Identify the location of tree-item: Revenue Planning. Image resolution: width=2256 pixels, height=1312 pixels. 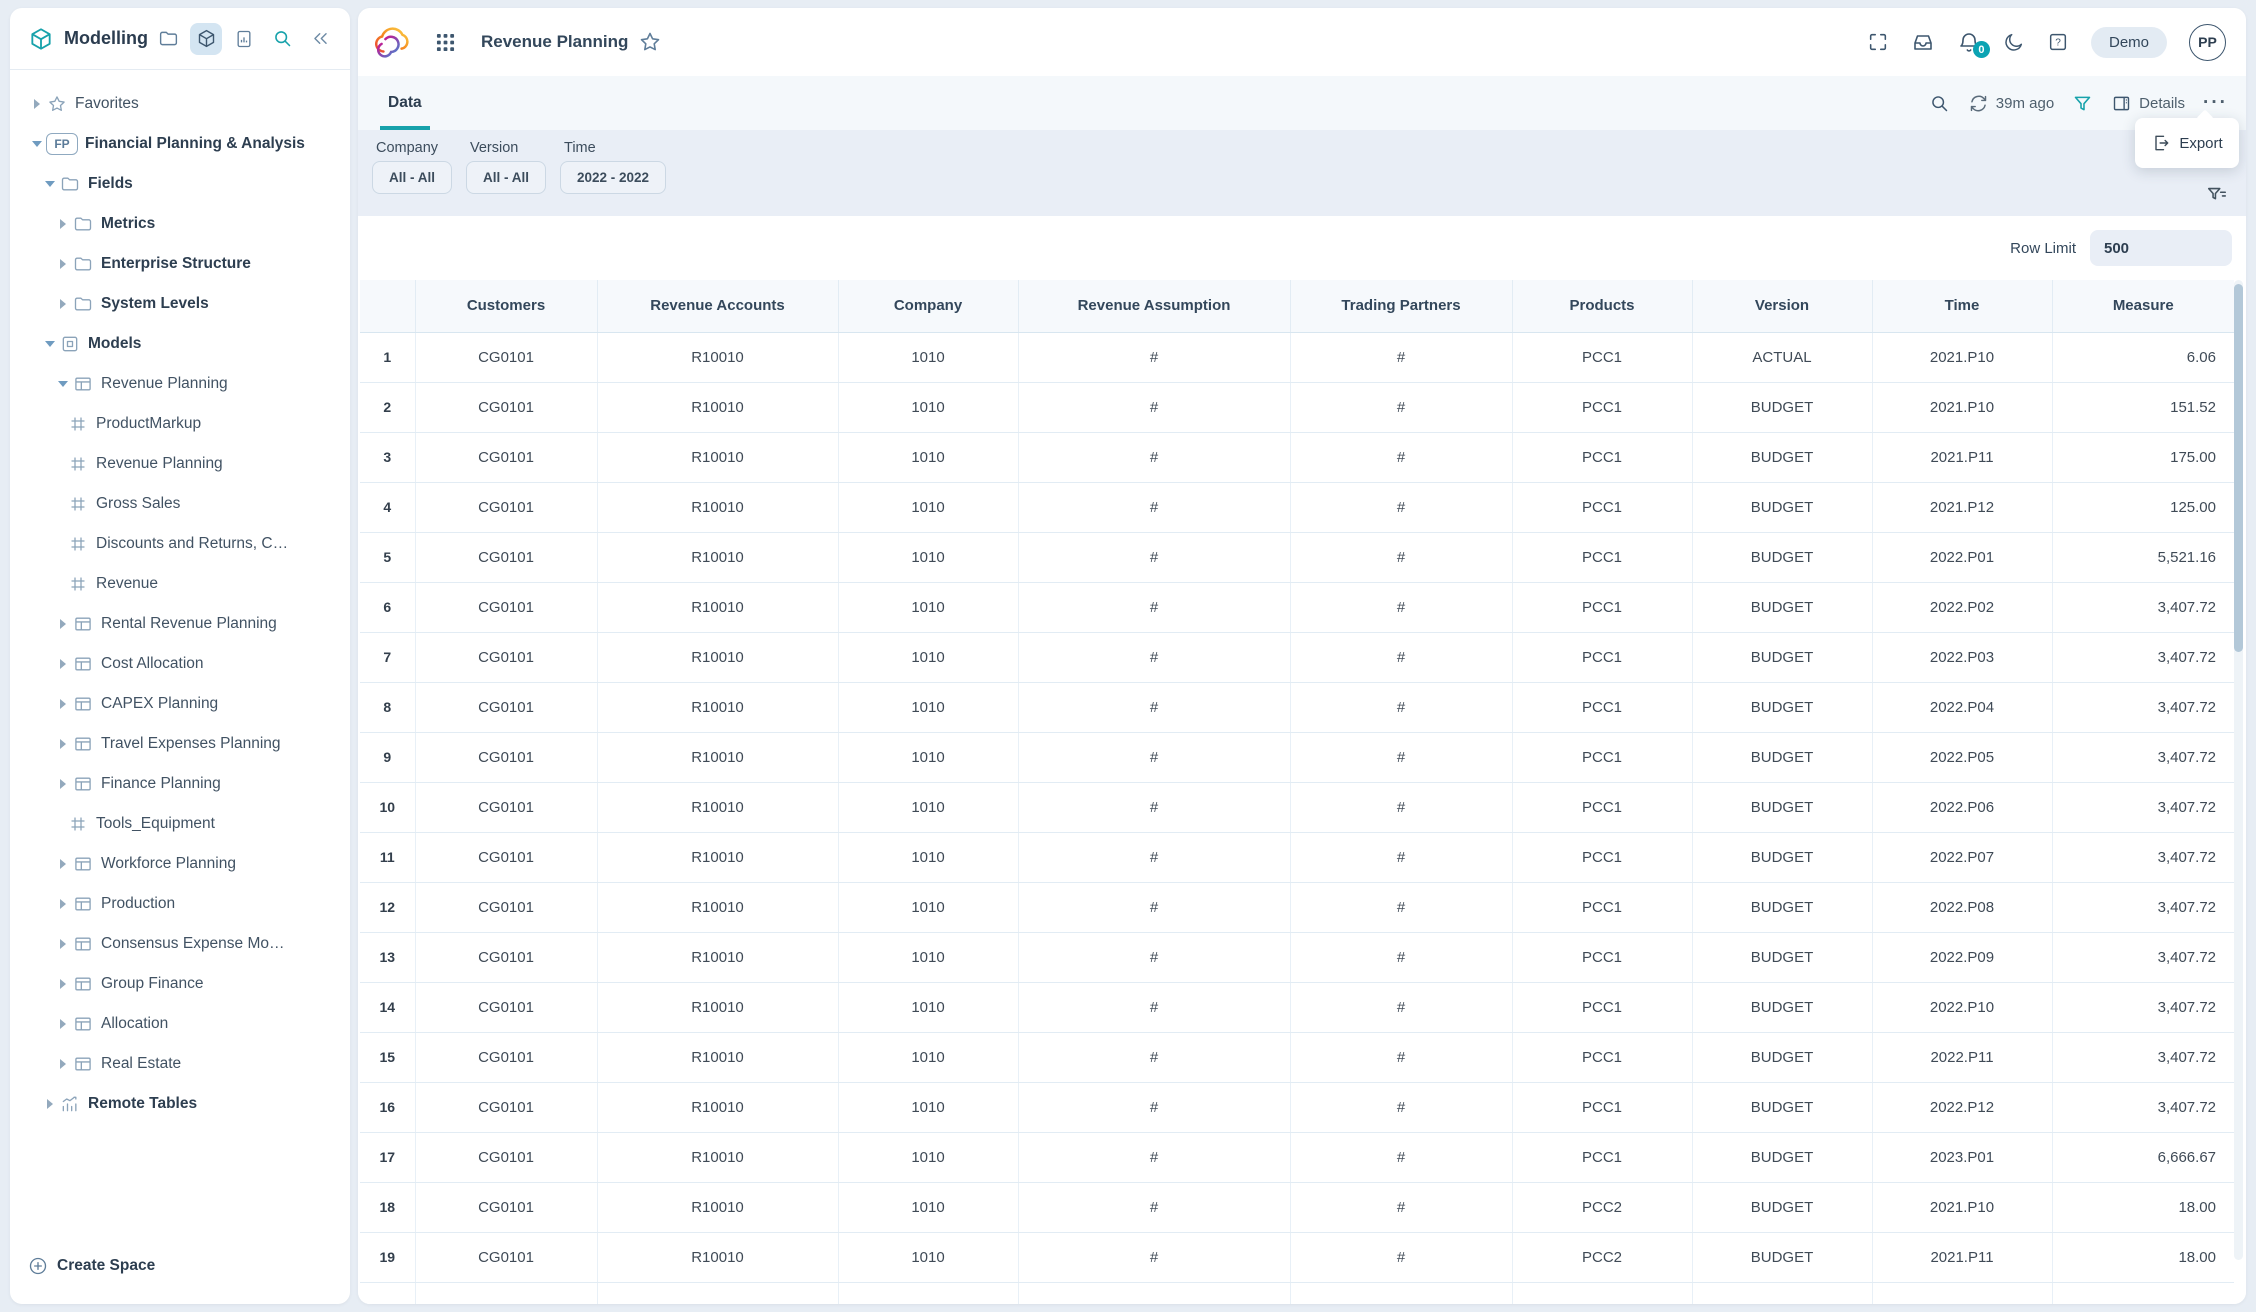
(180, 464).